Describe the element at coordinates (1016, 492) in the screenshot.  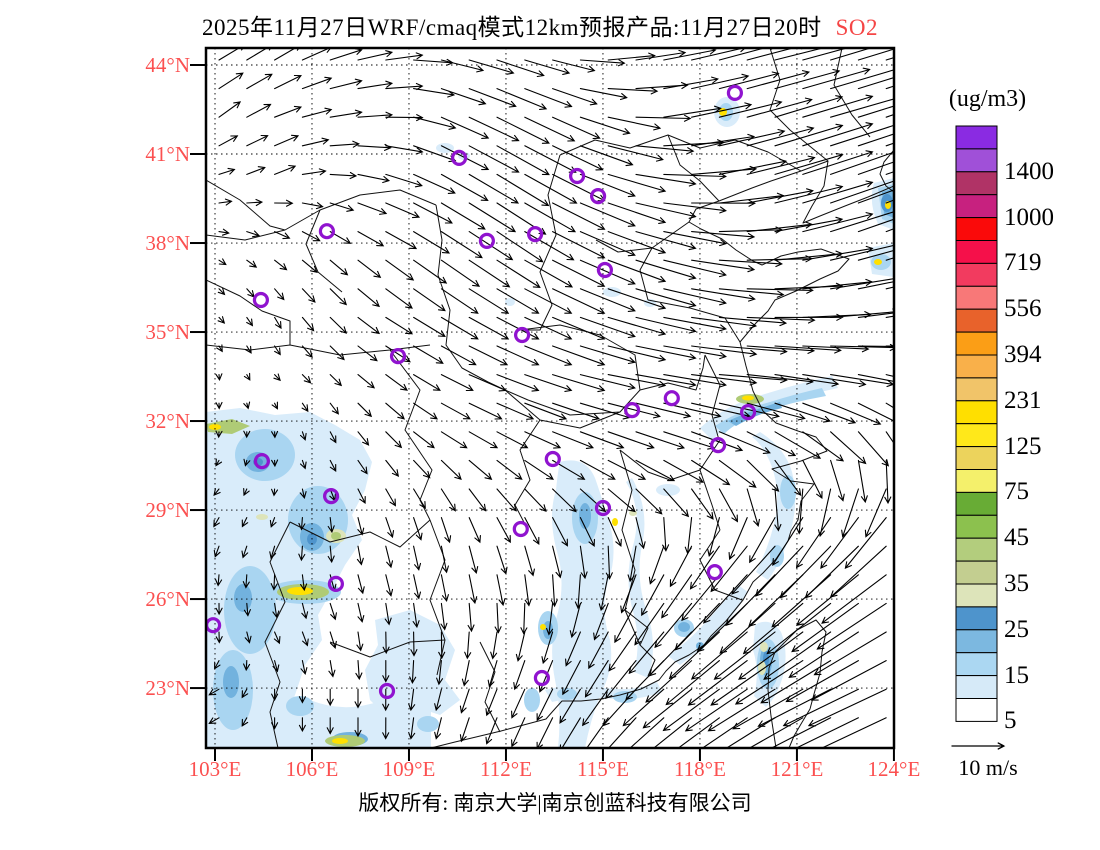
I see `colorbar-tick-label: 75` at that location.